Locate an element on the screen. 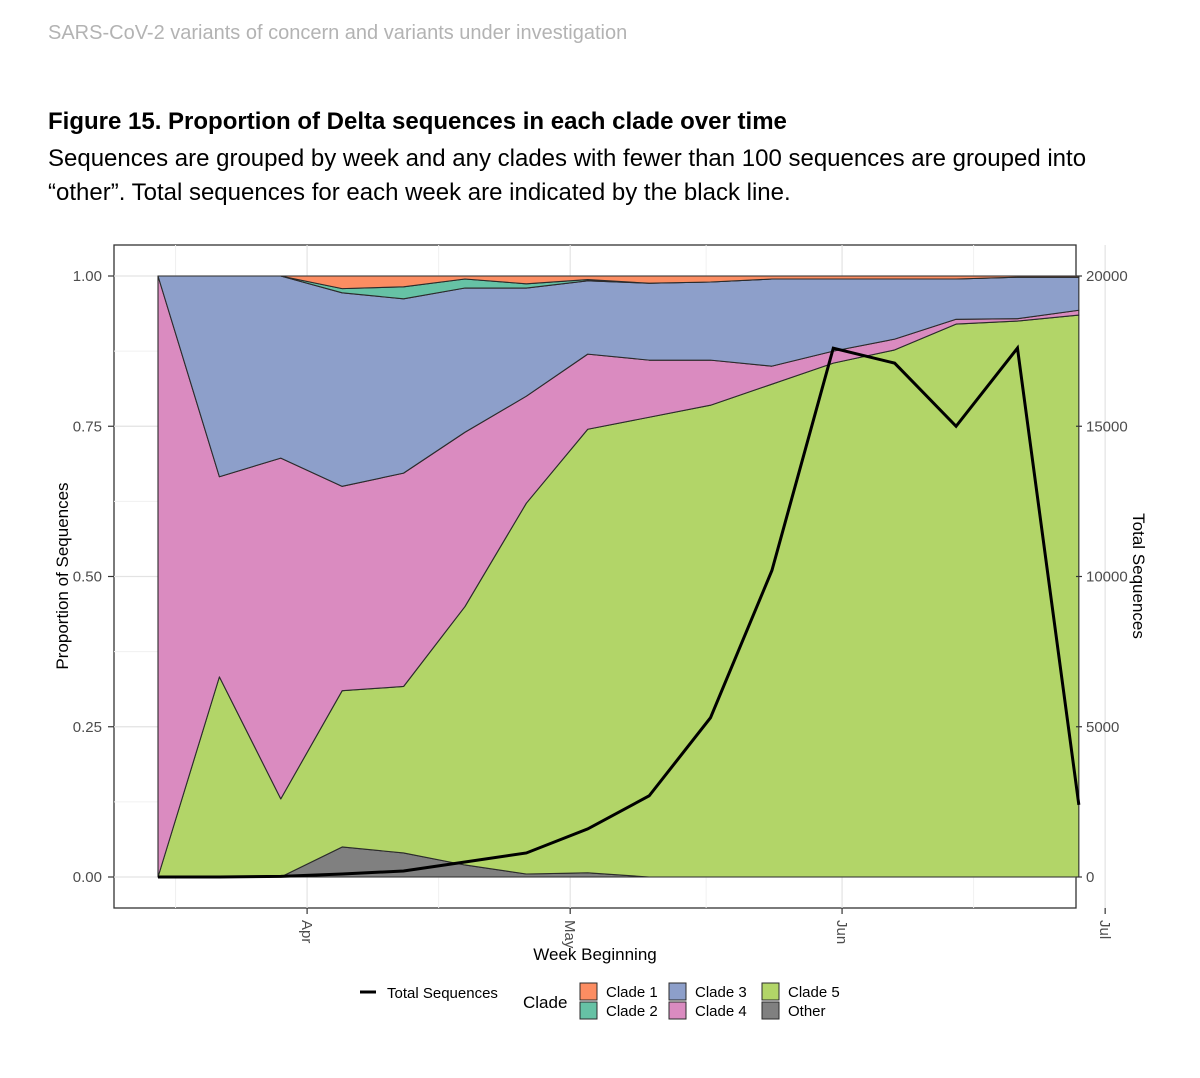  legend-label-clade-3: Clade 3 is located at coordinates (721, 992).